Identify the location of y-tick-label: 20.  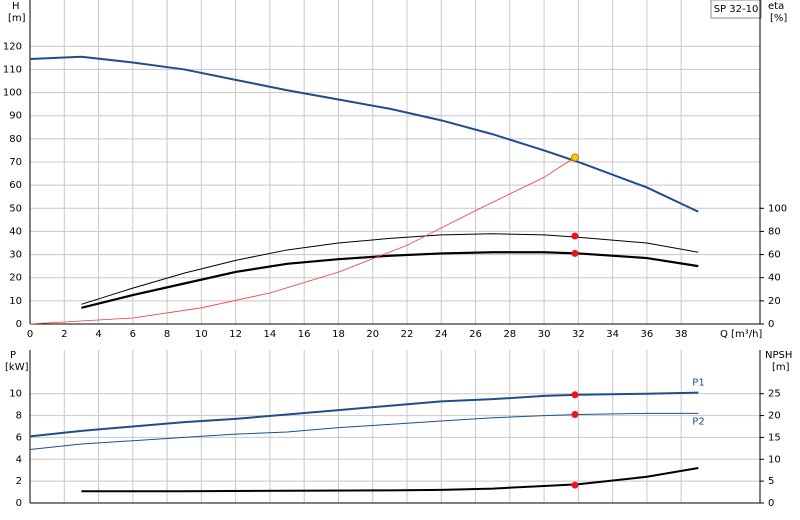
(15, 278).